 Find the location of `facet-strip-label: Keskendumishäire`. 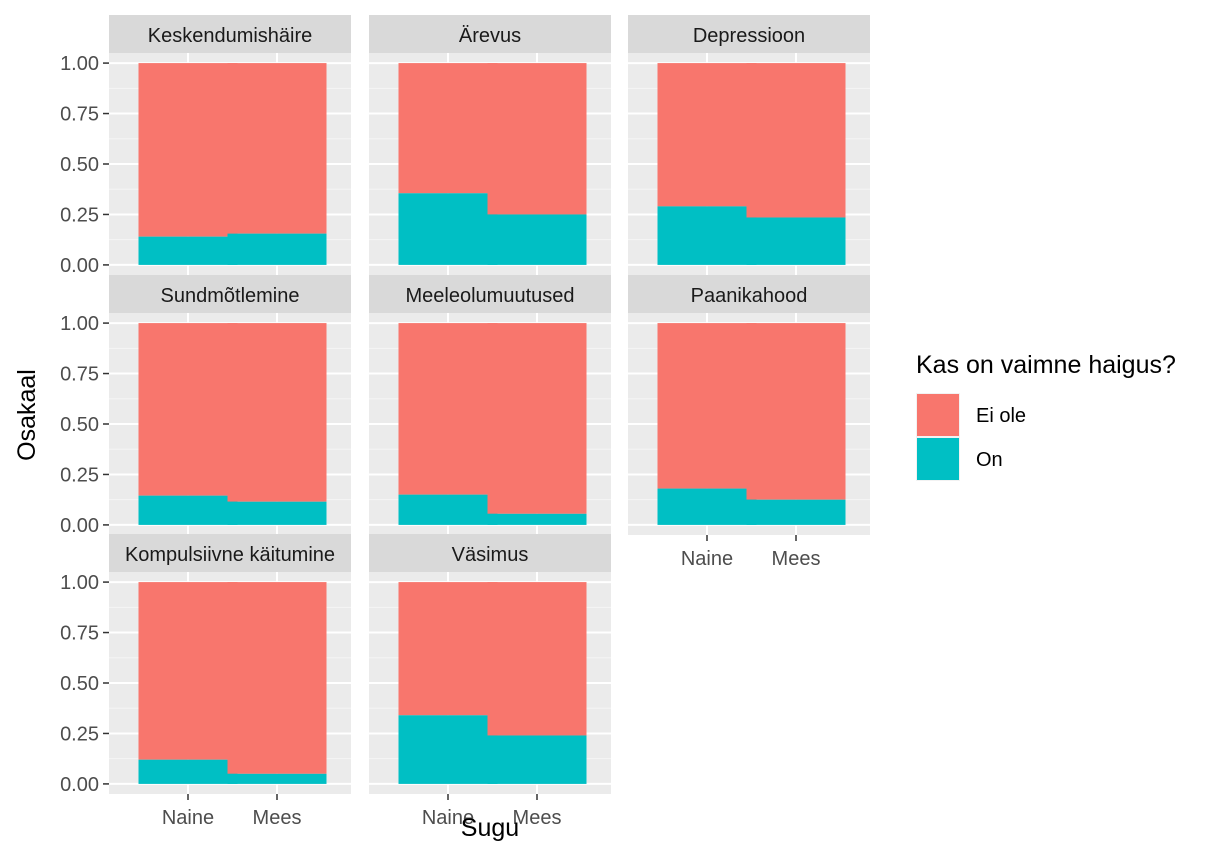

facet-strip-label: Keskendumishäire is located at coordinates (230, 36).